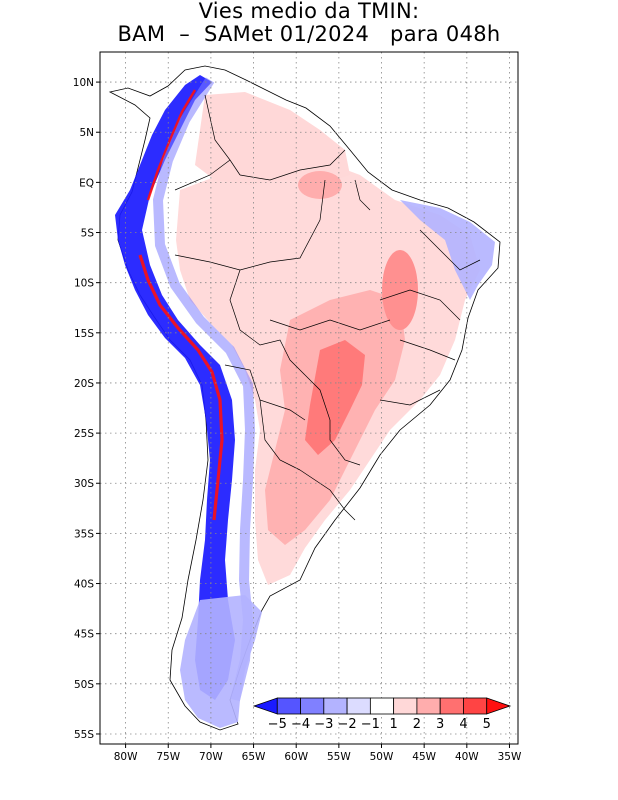 This screenshot has height=800, width=618. Describe the element at coordinates (86, 133) in the screenshot. I see `lat-tick-label: 5N` at that location.